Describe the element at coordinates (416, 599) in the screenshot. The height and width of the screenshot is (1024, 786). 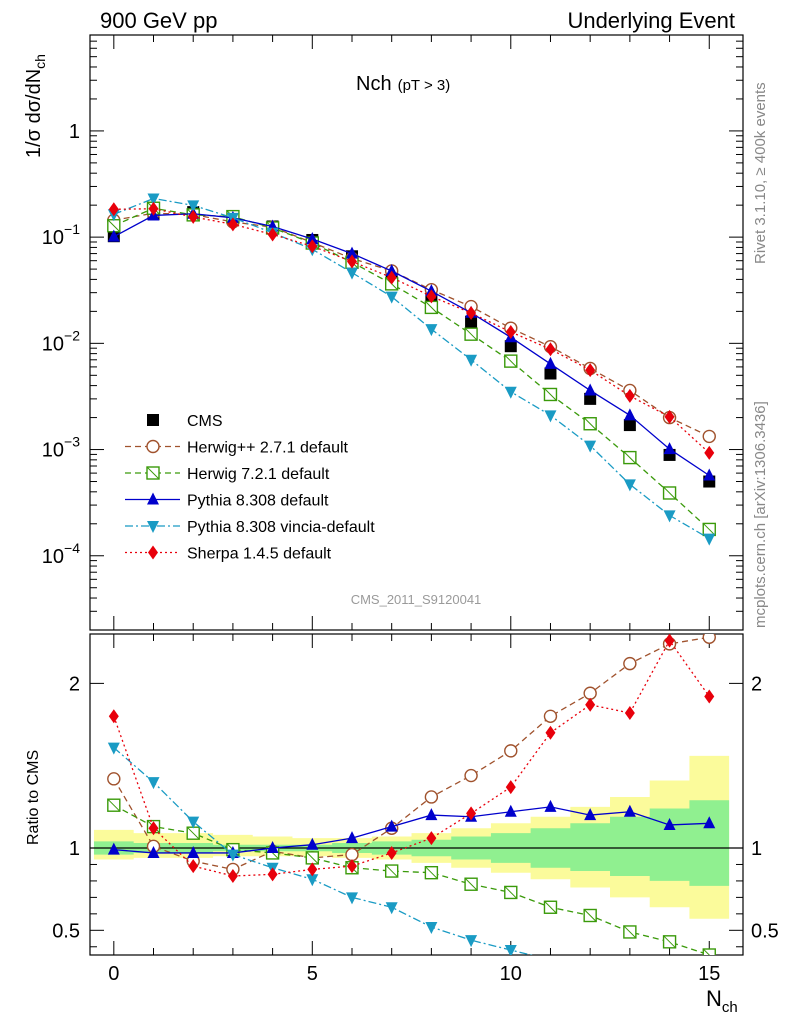
I see `analysis-watermark: CMS_2011_S9120041` at that location.